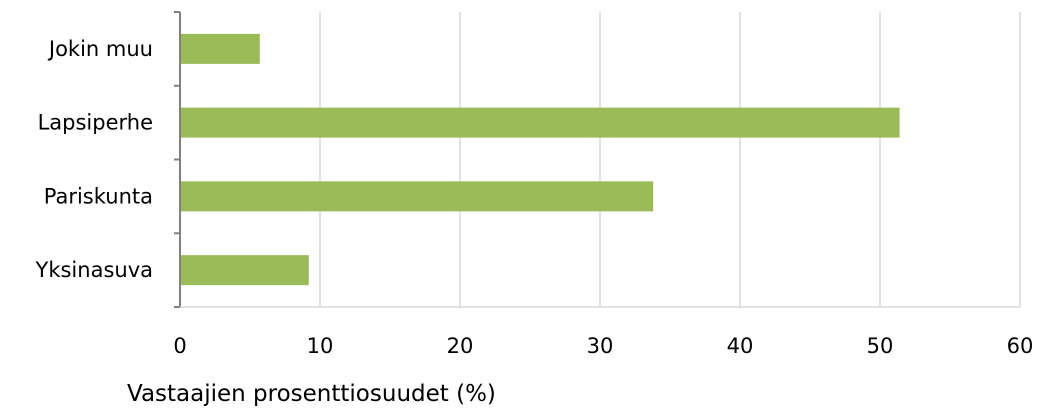 This screenshot has height=415, width=1041. What do you see at coordinates (460, 346) in the screenshot?
I see `x-tick-label: 20` at bounding box center [460, 346].